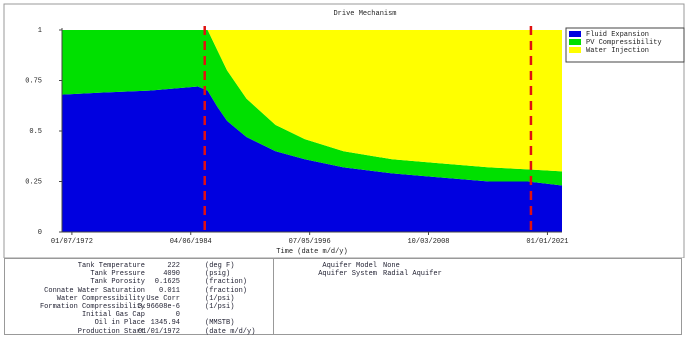 Image resolution: width=688 pixels, height=338 pixels. What do you see at coordinates (310, 242) in the screenshot?
I see `x-tick-label: 07/05/1996` at bounding box center [310, 242].